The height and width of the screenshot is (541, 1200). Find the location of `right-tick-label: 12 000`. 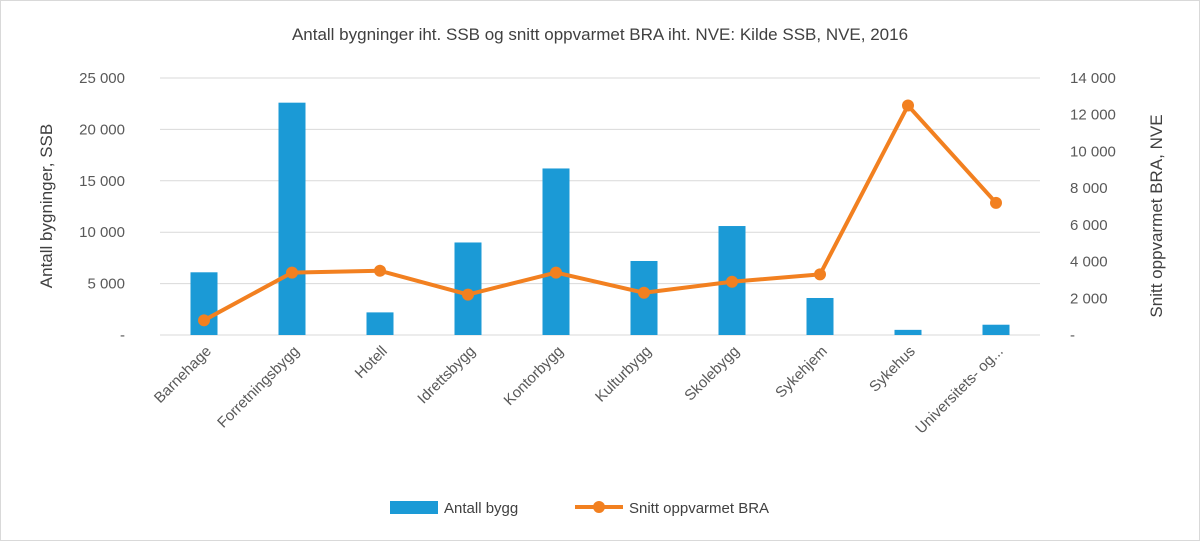

right-tick-label: 12 000 is located at coordinates (1093, 115).